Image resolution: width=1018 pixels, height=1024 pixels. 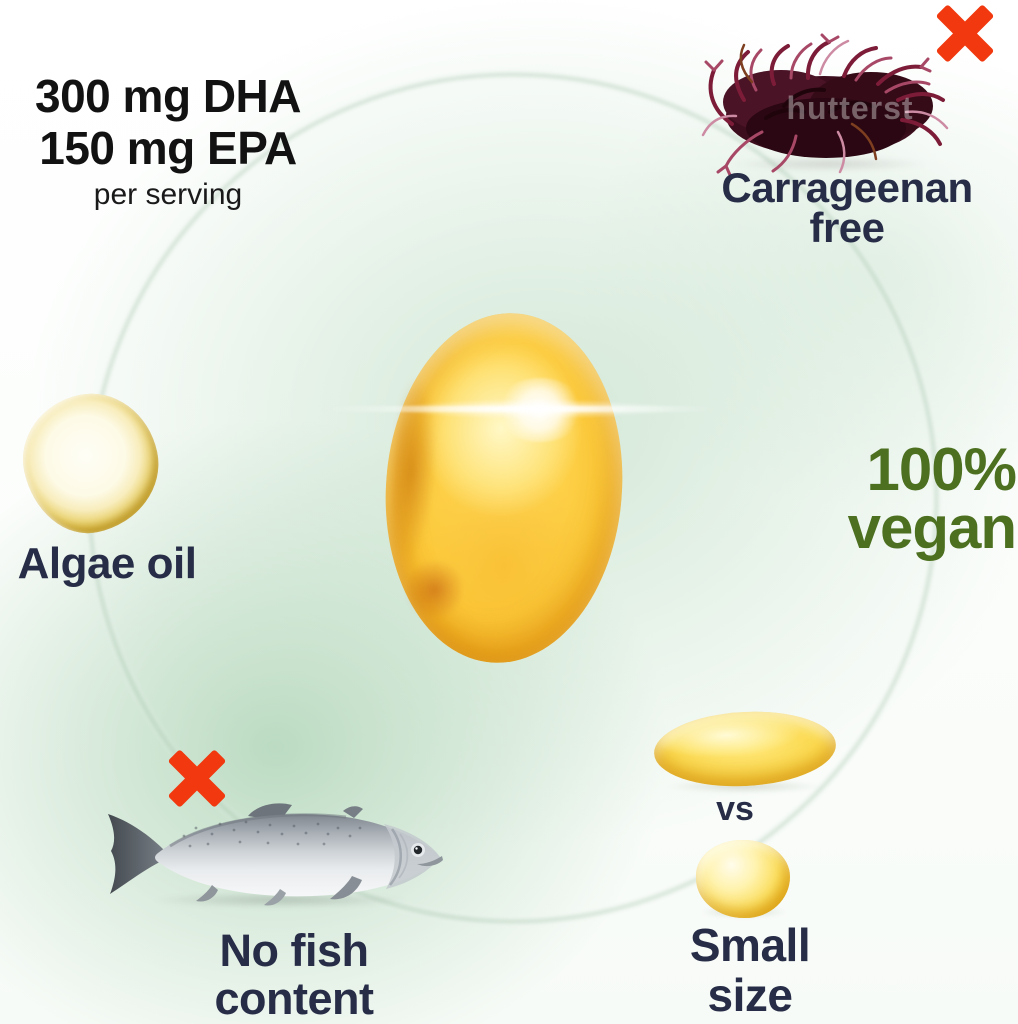 I want to click on small-size-line1: Small, so click(x=750, y=945).